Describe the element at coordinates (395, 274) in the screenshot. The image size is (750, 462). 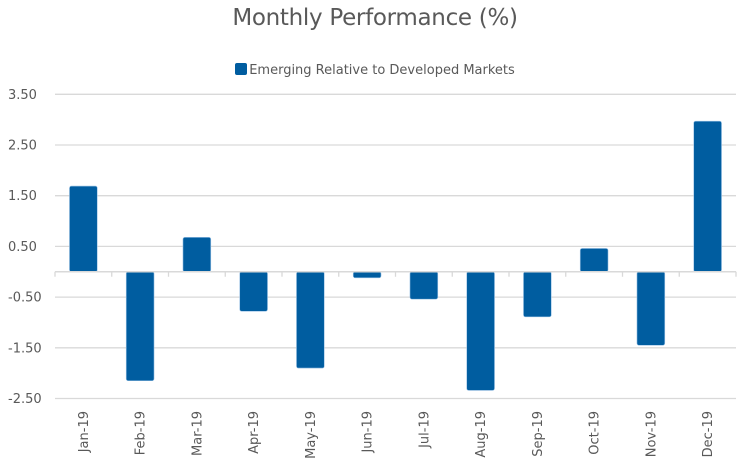
I see `x-axis` at that location.